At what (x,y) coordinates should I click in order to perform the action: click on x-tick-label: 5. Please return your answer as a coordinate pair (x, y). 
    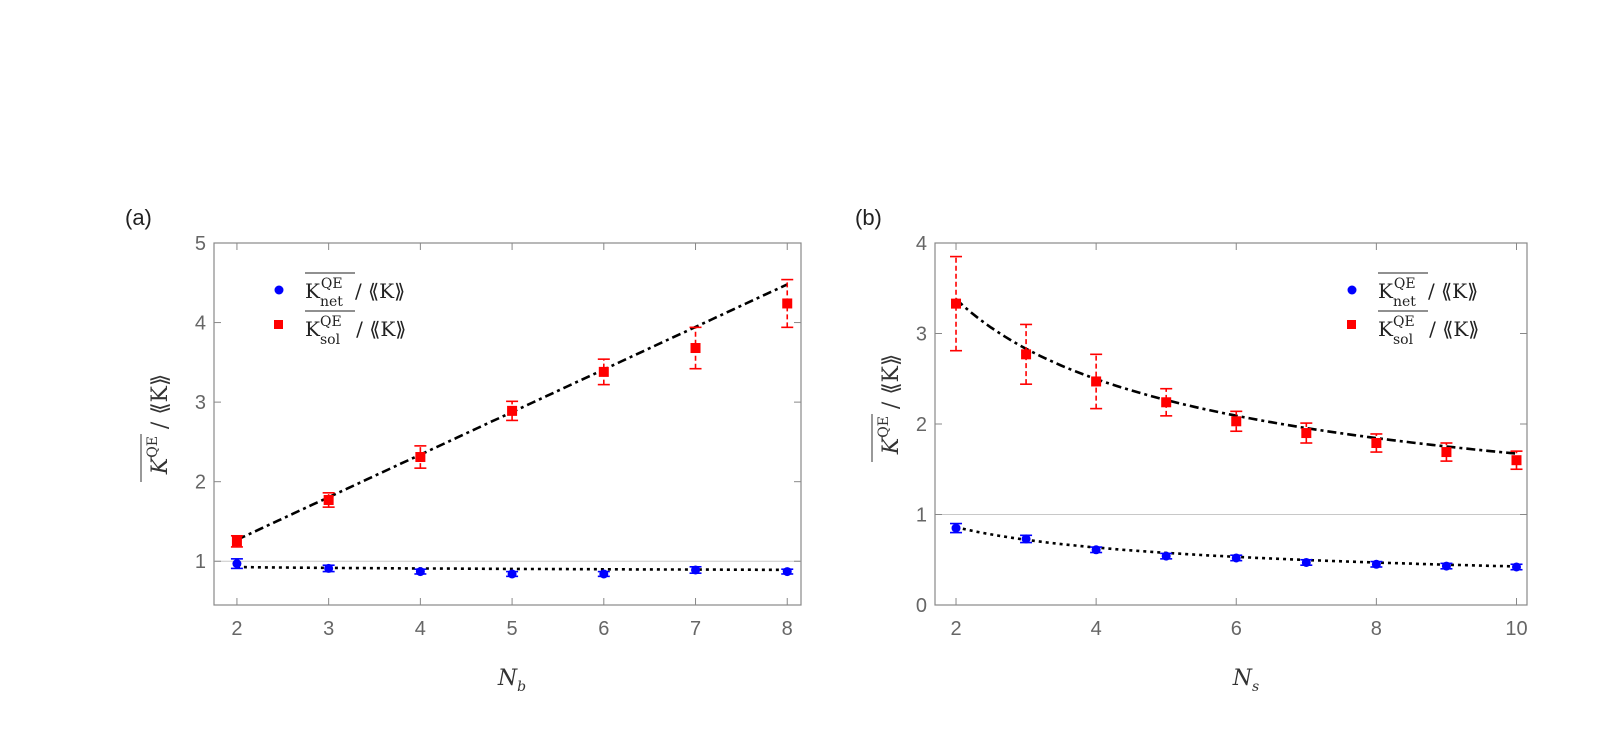
    Looking at the image, I should click on (512, 629).